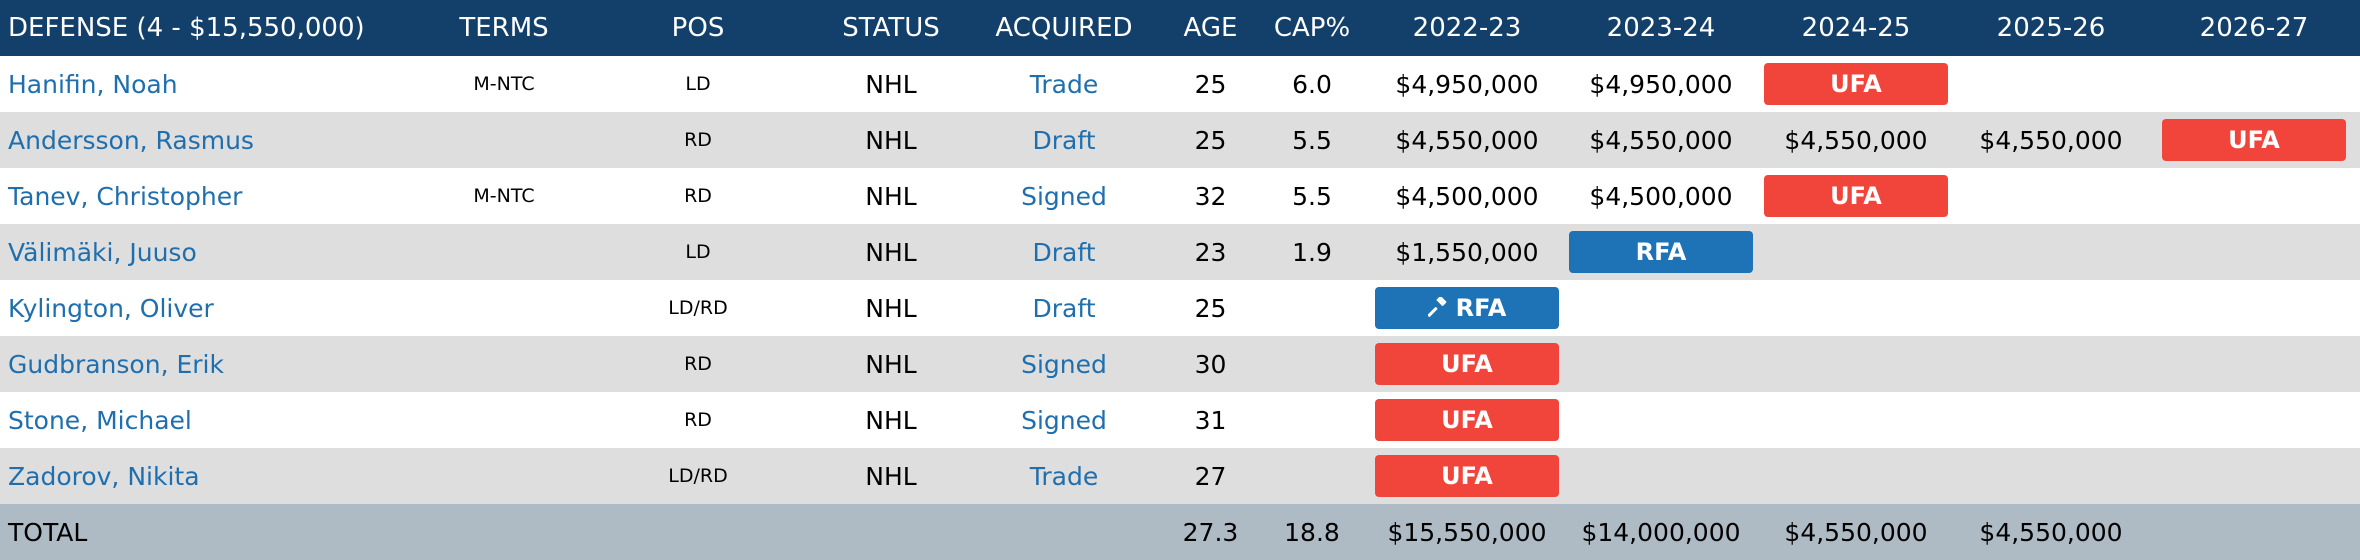 The height and width of the screenshot is (560, 2360). What do you see at coordinates (116, 364) in the screenshot?
I see `player-name-link: Gudbranson, Erik` at bounding box center [116, 364].